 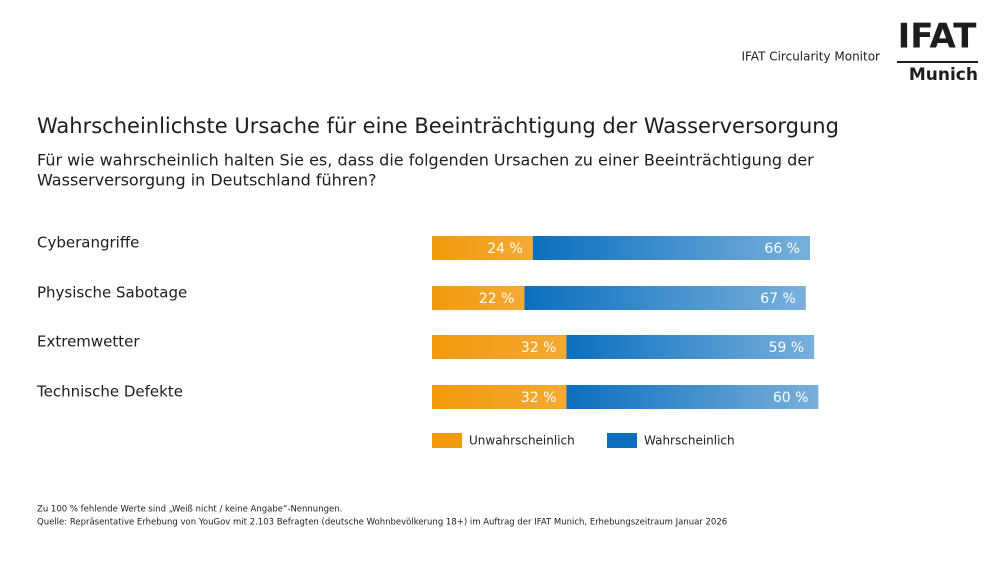 I want to click on logo-top: IFAT, so click(x=938, y=37).